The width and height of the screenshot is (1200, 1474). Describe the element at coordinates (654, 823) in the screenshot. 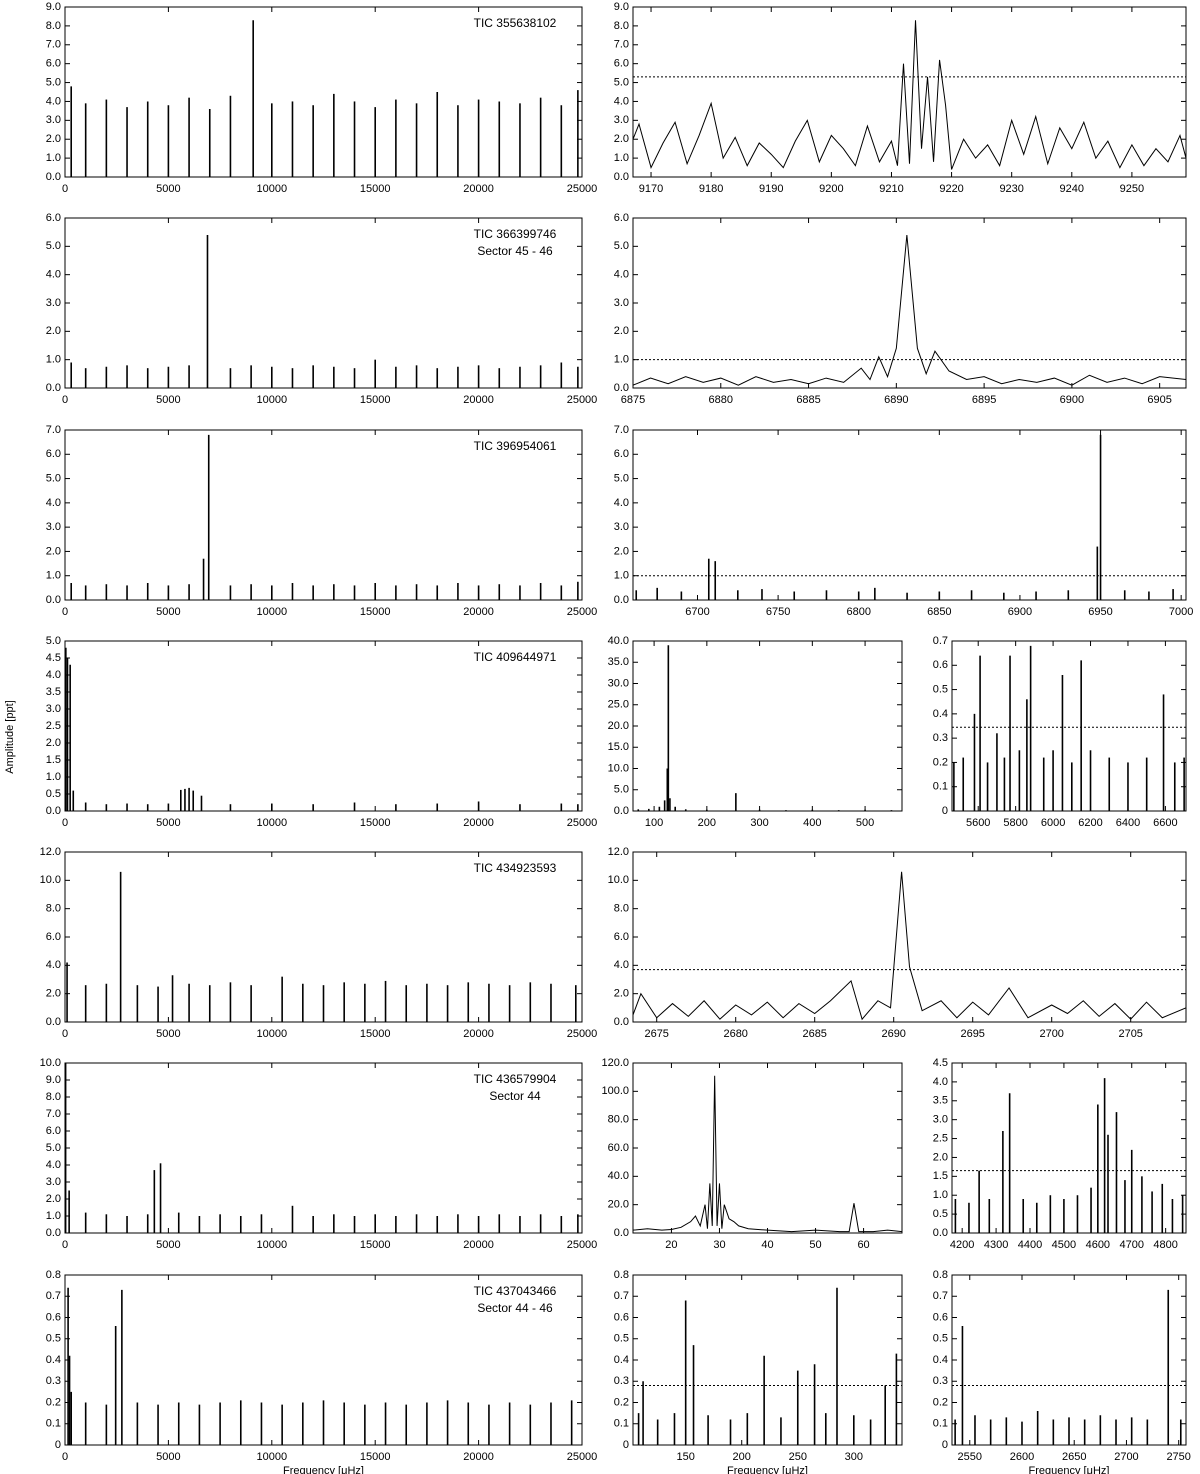

I see `x-tick-label: 100` at that location.